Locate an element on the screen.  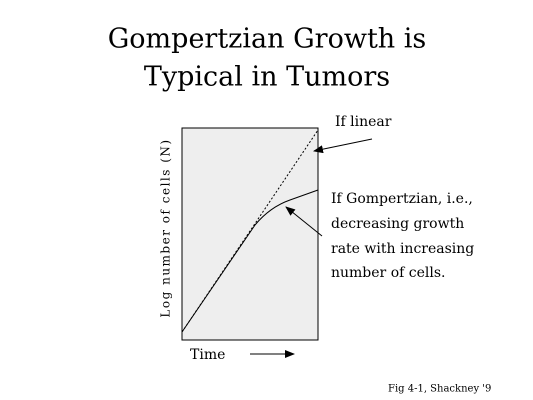
annotation-line: If Gompertzian, i.e., is located at coordinates (402, 199).